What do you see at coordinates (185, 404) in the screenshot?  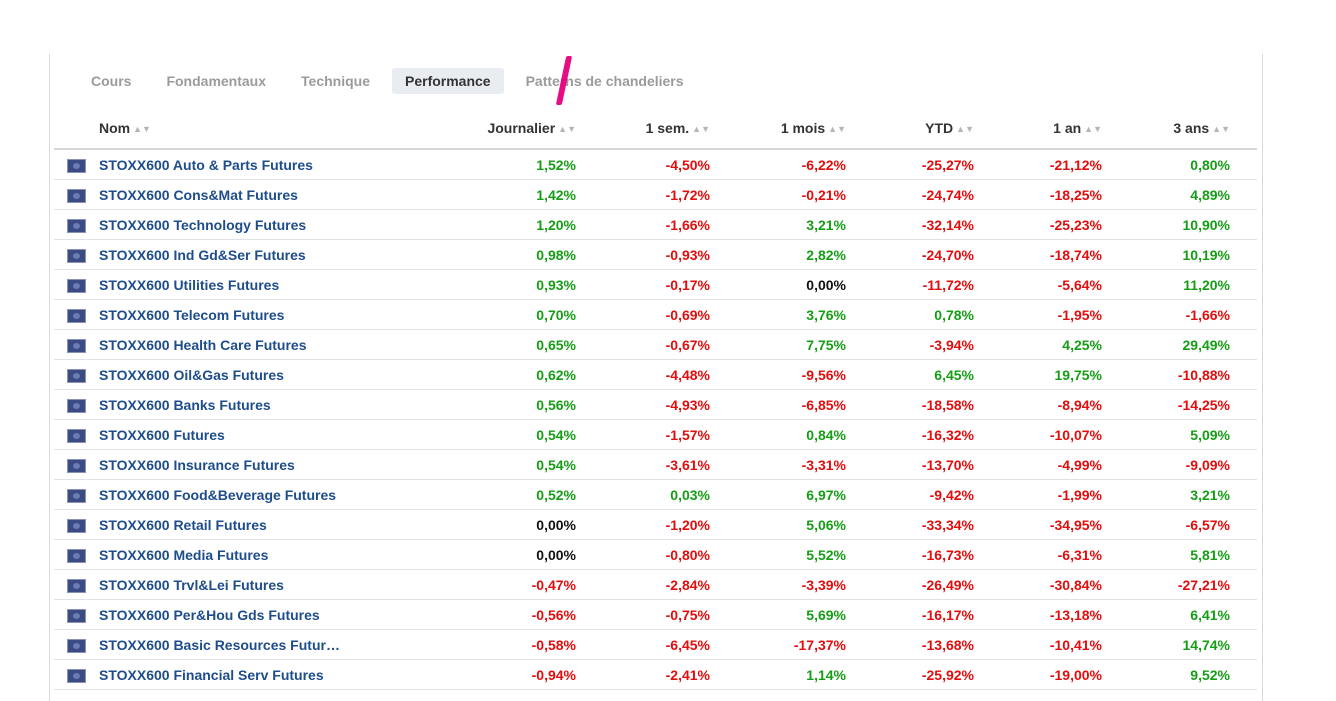 I see `instrument-link: STOXX600 Banks Futures` at bounding box center [185, 404].